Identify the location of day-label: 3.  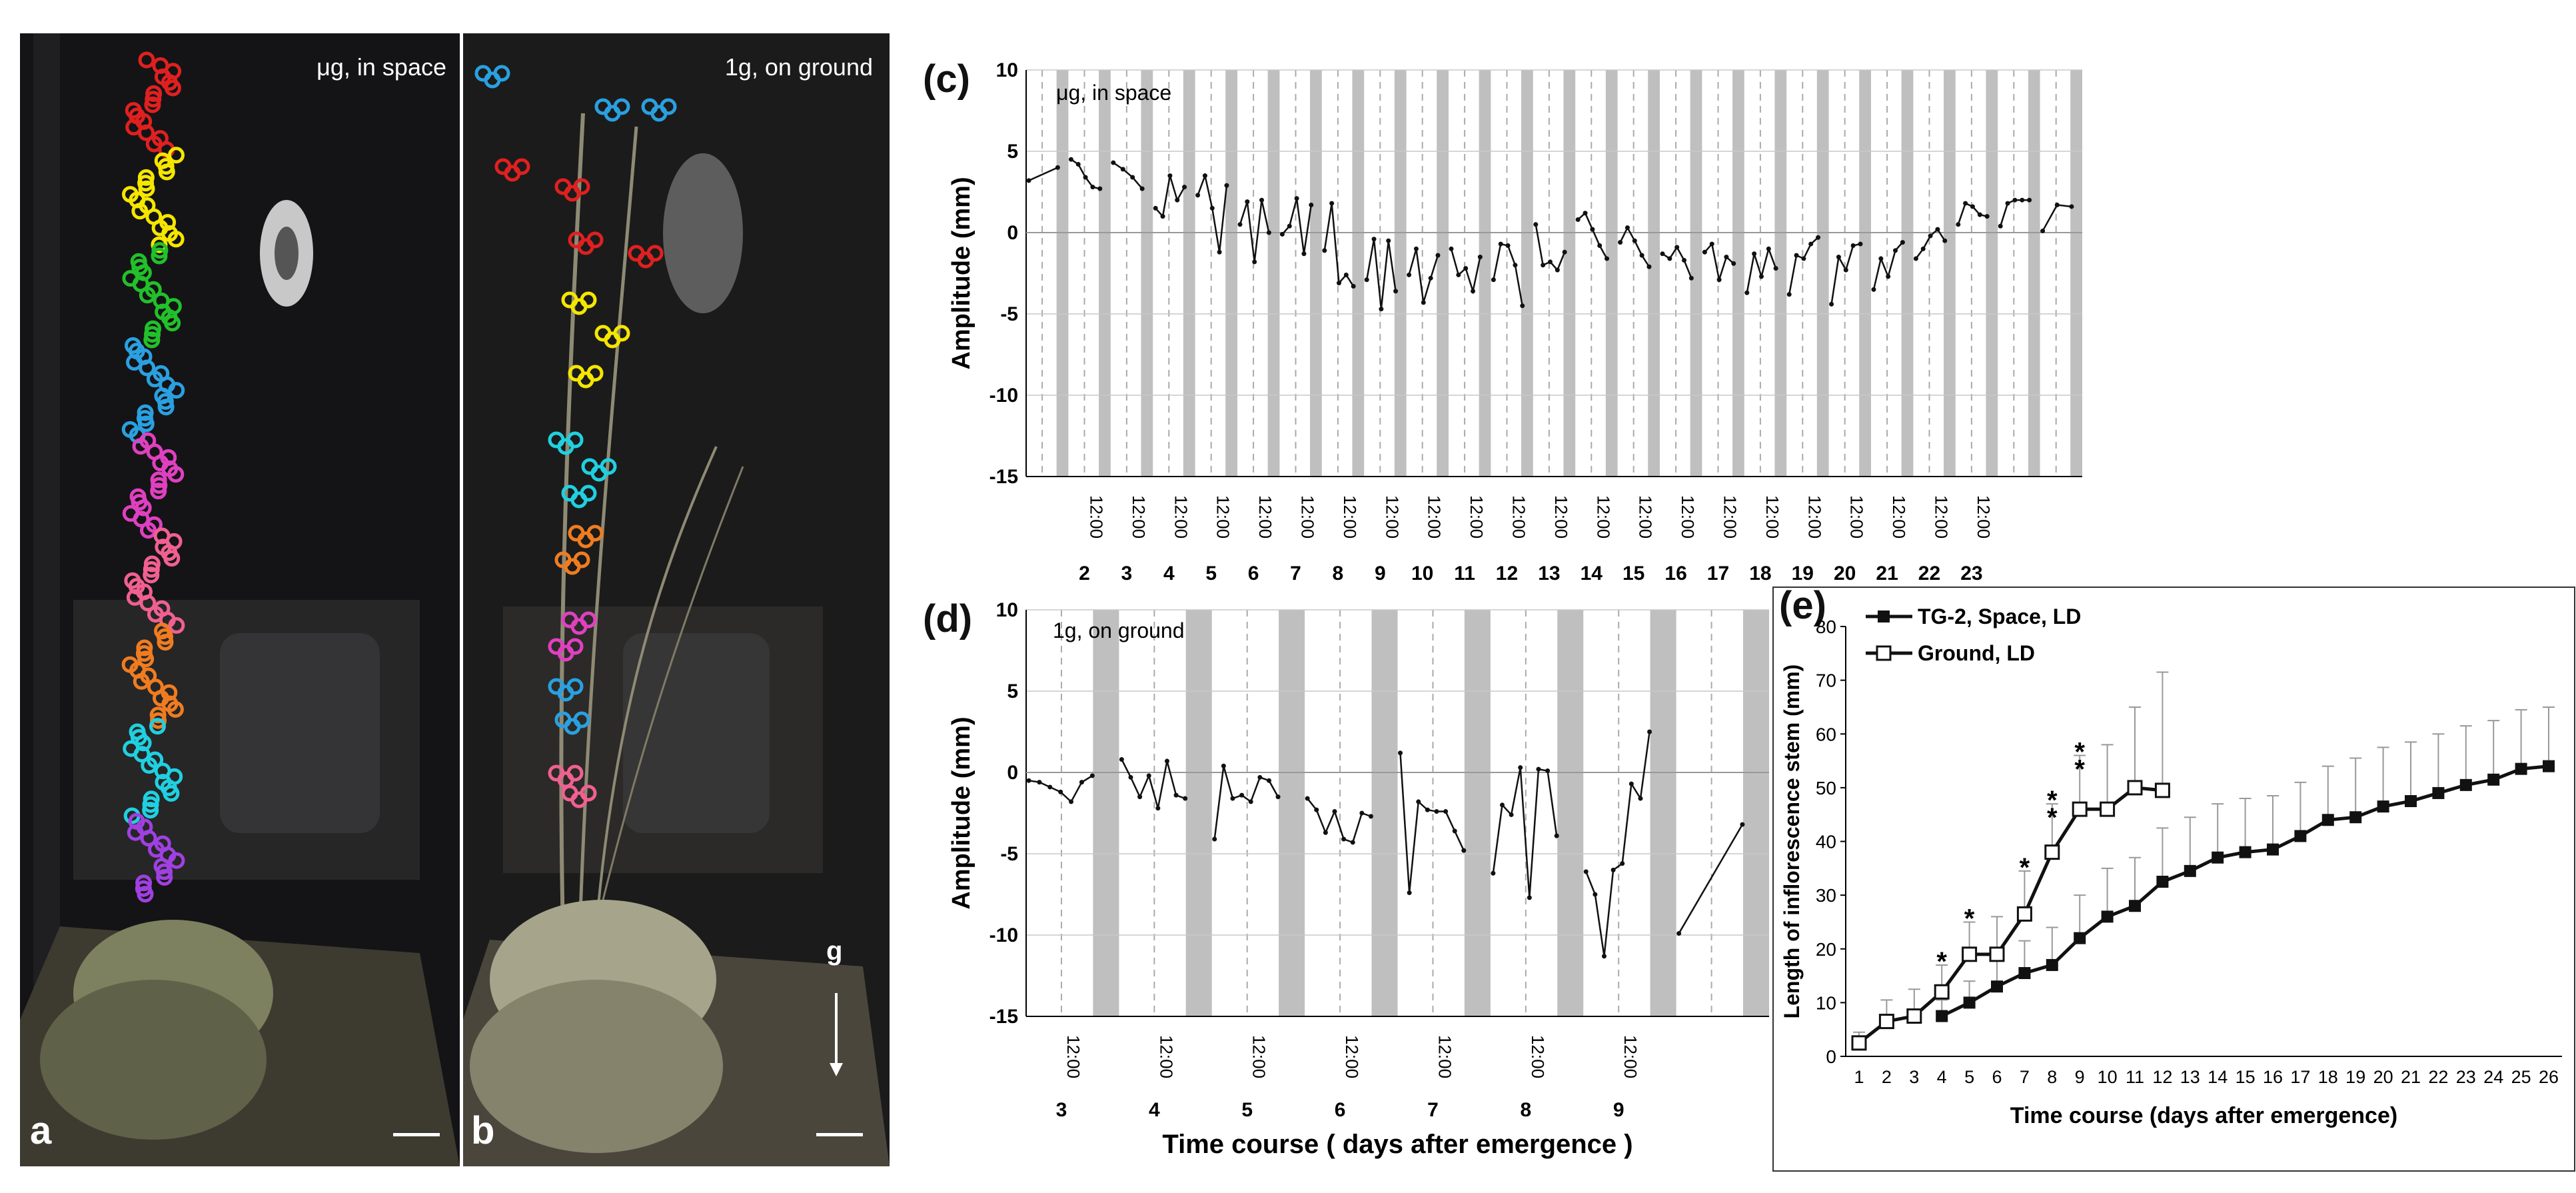
(1127, 574).